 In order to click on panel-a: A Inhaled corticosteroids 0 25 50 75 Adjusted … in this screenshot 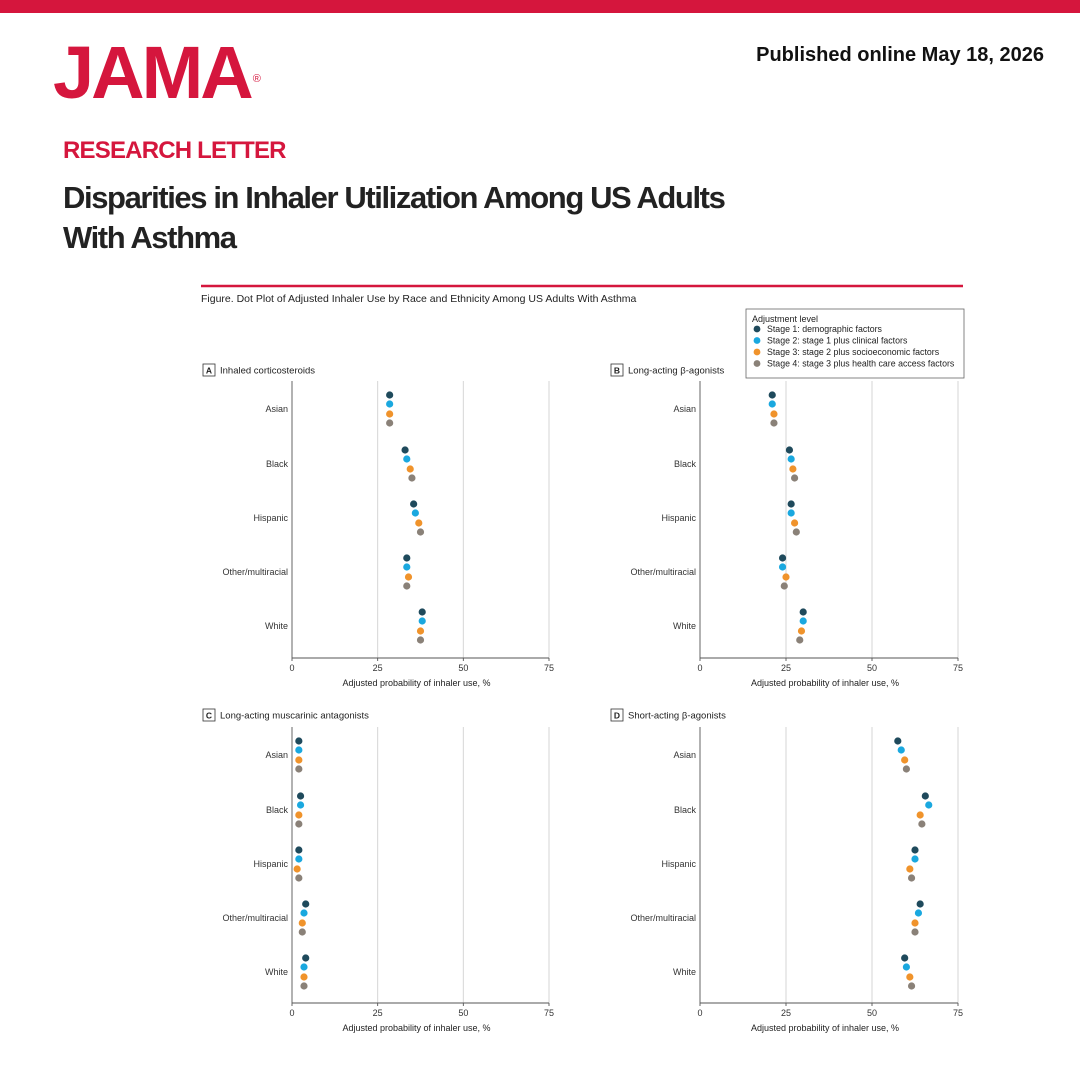, I will do `click(378, 525)`.